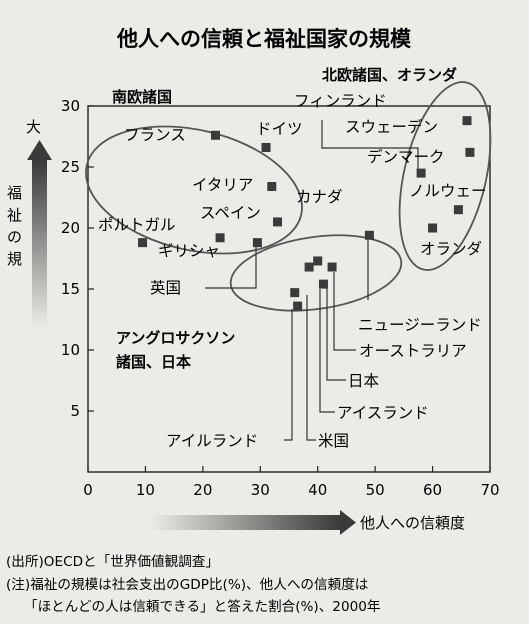 The height and width of the screenshot is (624, 529). What do you see at coordinates (212, 441) in the screenshot?
I see `label-ireland: アイルランド` at bounding box center [212, 441].